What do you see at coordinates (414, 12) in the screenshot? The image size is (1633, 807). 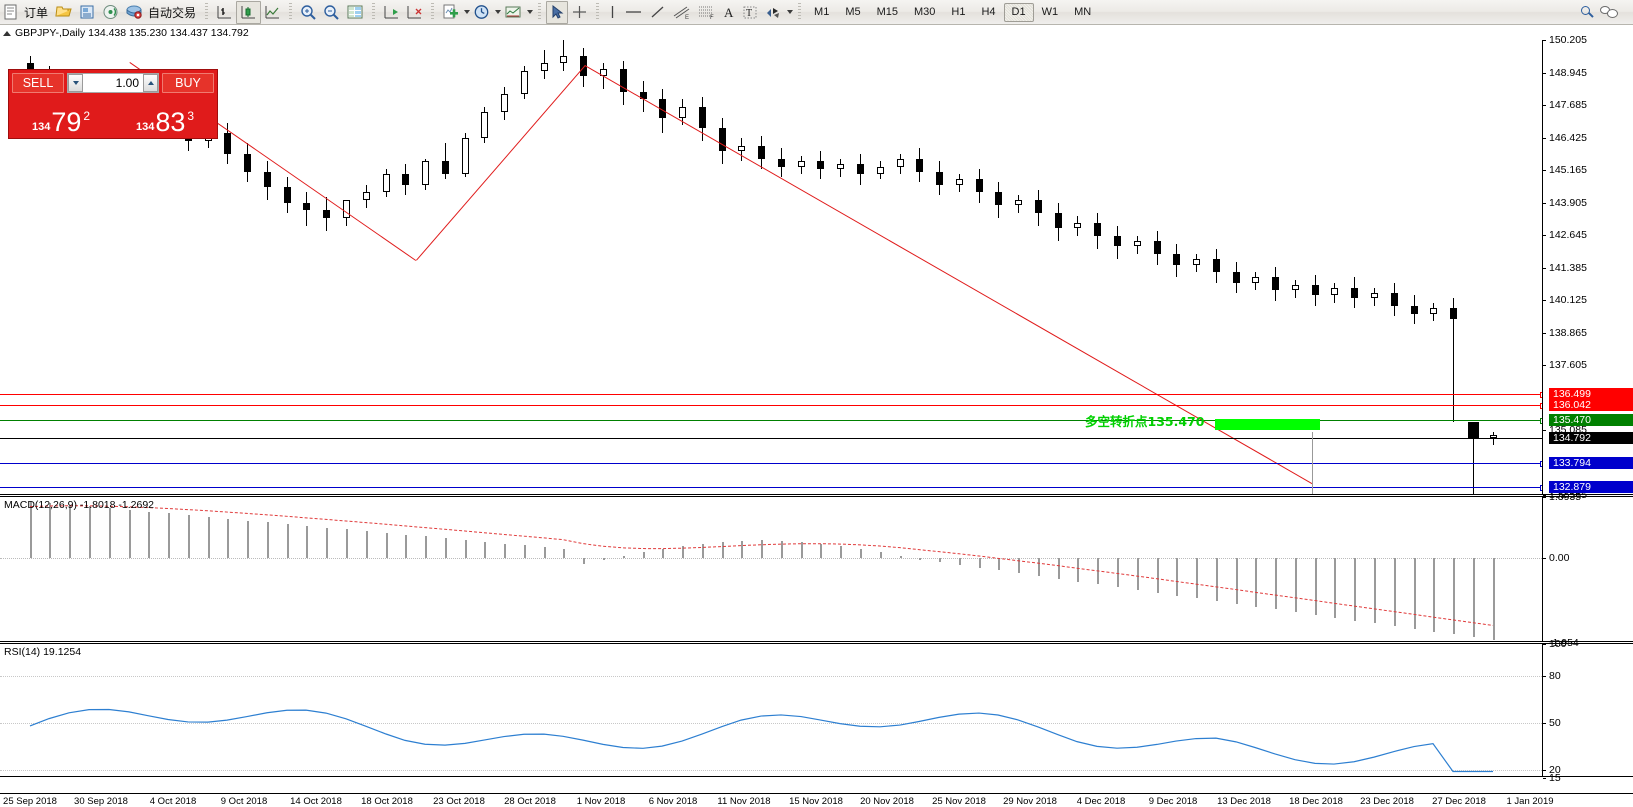 I see `auto-scroll-icon` at bounding box center [414, 12].